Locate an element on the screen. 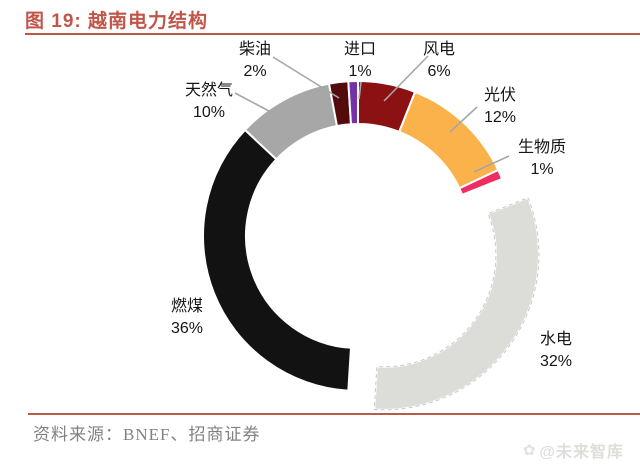 The height and width of the screenshot is (472, 640). label-gas: 天然气 10% is located at coordinates (209, 102).